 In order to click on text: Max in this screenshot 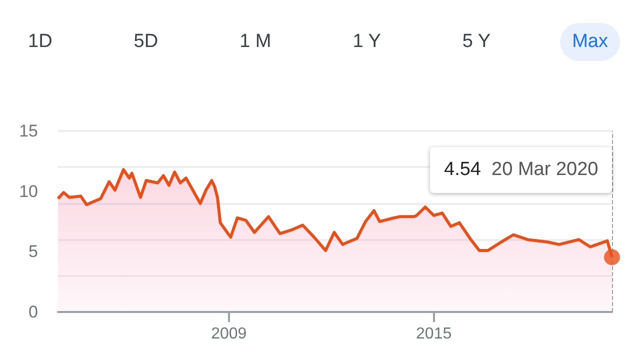, I will do `click(590, 42)`.